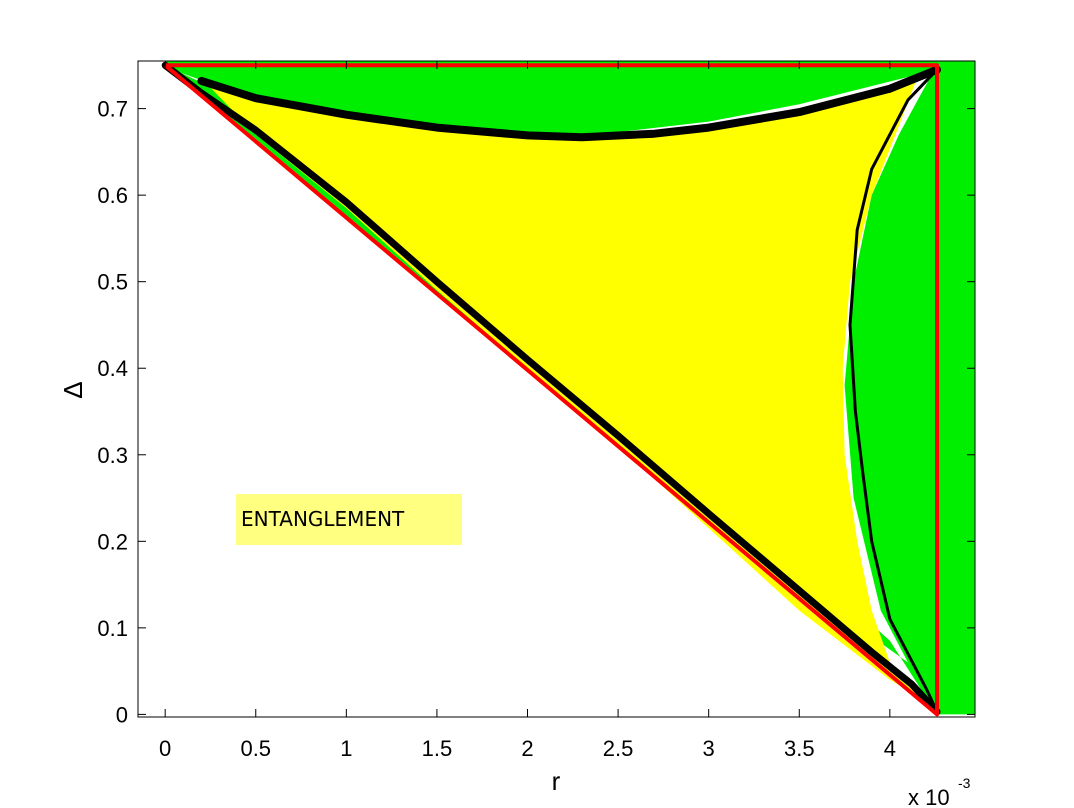 This screenshot has width=1074, height=808. Describe the element at coordinates (890, 748) in the screenshot. I see `x-tick-label: 4` at that location.